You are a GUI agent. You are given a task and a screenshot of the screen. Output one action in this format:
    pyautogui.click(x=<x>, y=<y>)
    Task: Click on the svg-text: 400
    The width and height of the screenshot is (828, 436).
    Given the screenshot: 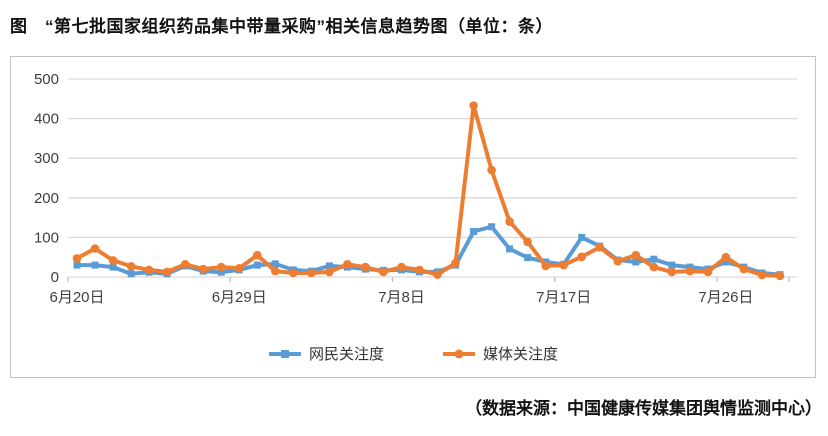 What is the action you would take?
    pyautogui.click(x=46, y=119)
    